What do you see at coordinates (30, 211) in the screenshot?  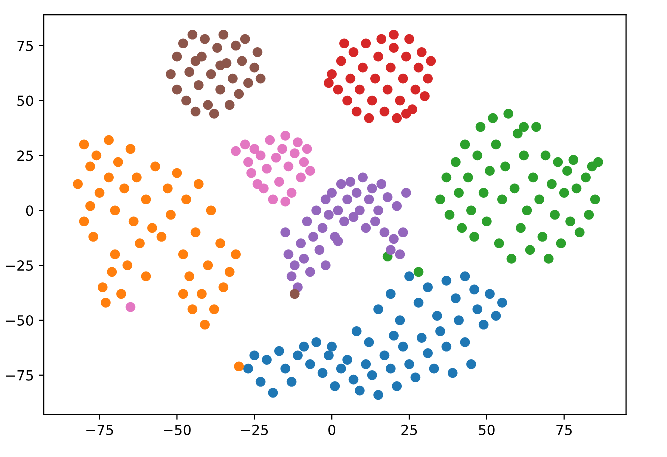 I see `y-tick-label: 0` at bounding box center [30, 211].